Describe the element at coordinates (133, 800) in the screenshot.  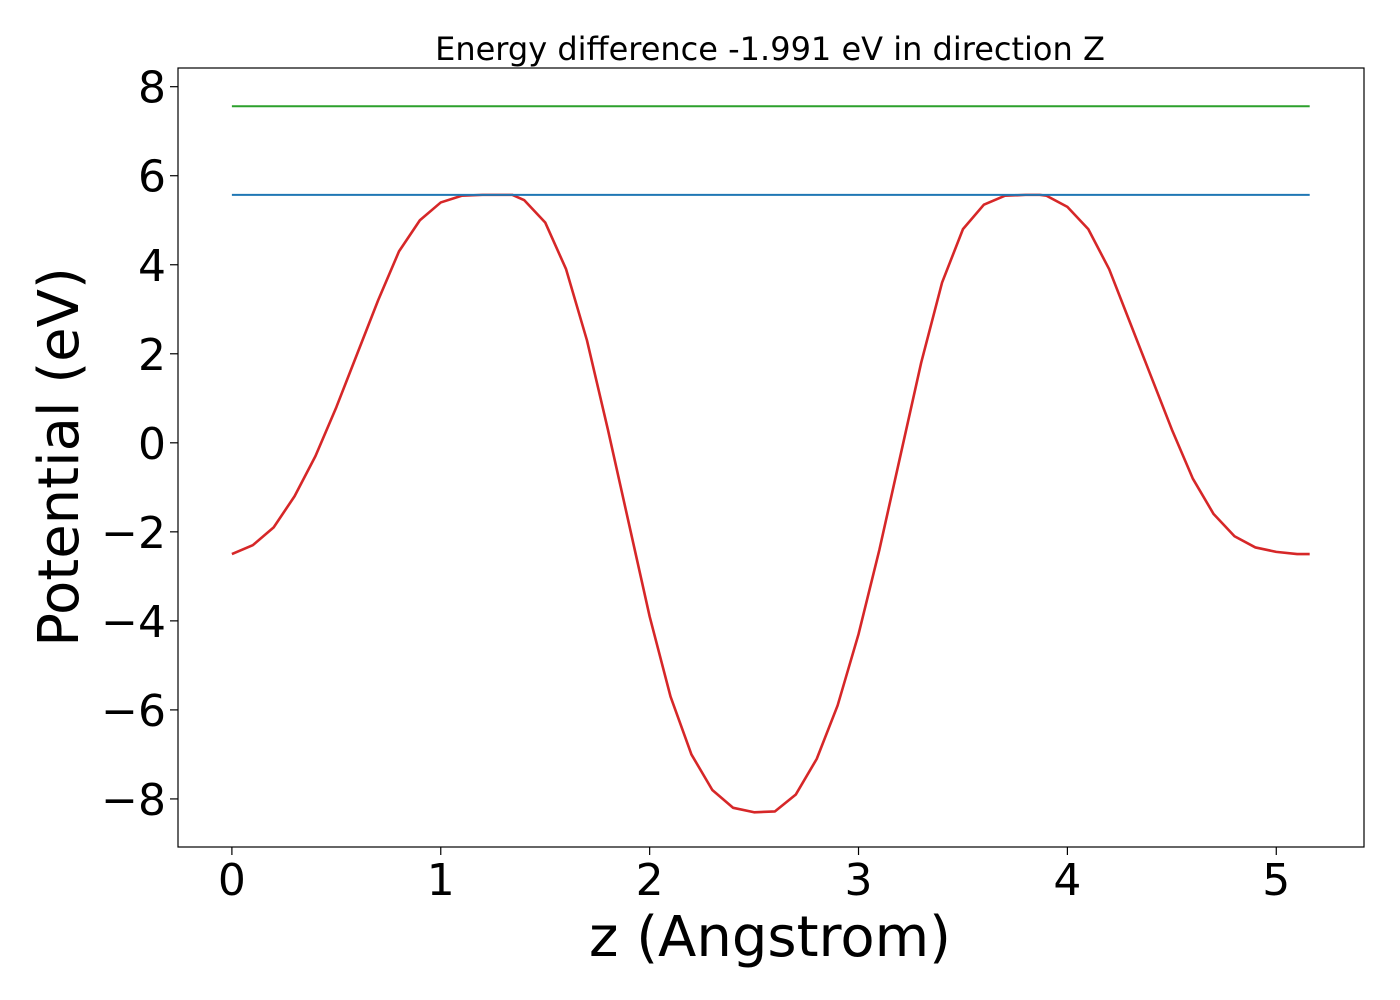
I see `y-tick-label: −8` at that location.